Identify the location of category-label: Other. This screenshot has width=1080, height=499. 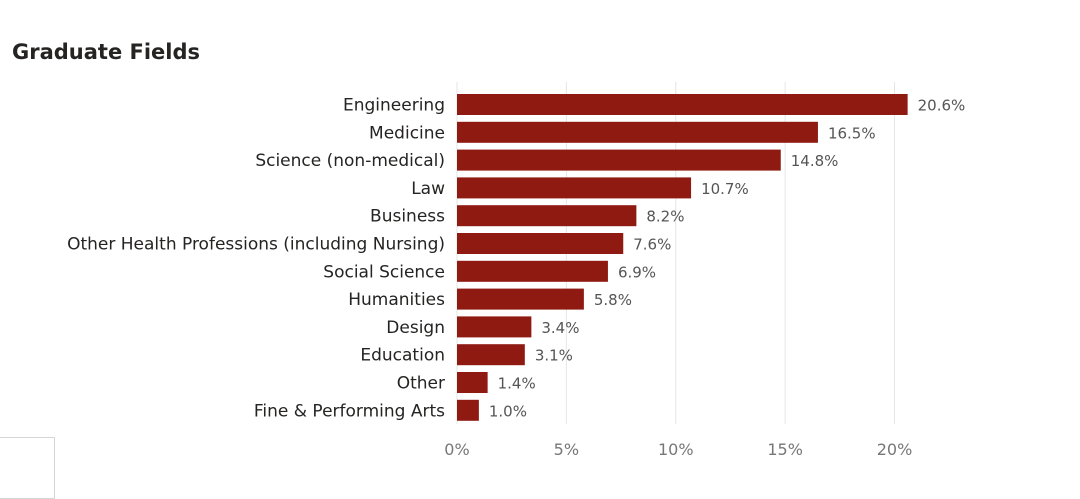
(421, 384).